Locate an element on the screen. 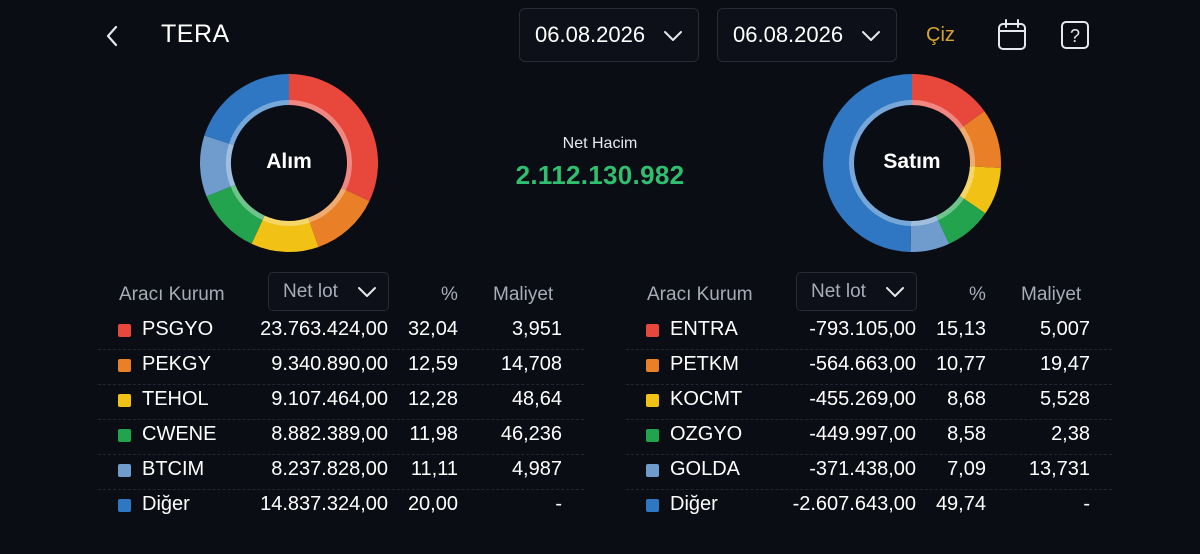 This screenshot has height=554, width=1200. sell-table-row: KOCMT -455.269,00 8,68 5,528 is located at coordinates (869, 402).